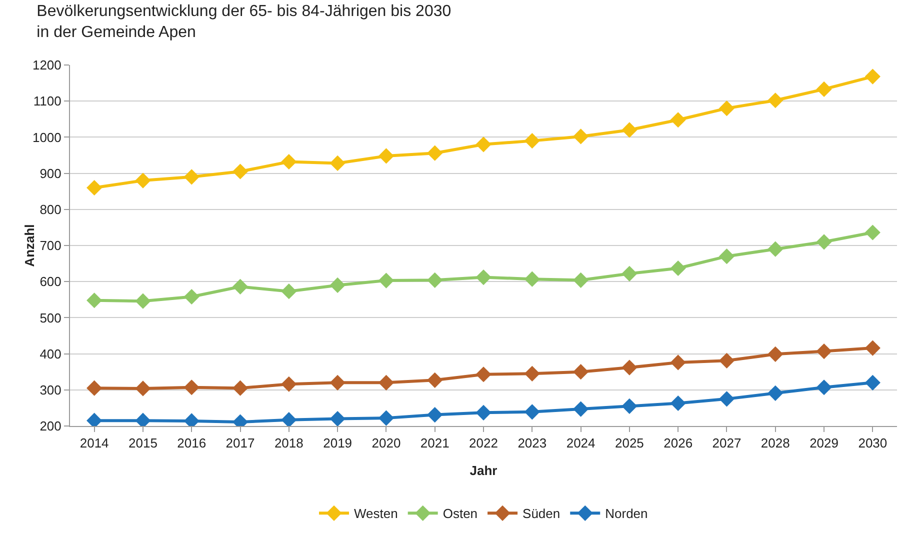  I want to click on y-tick-label: 500, so click(51, 318).